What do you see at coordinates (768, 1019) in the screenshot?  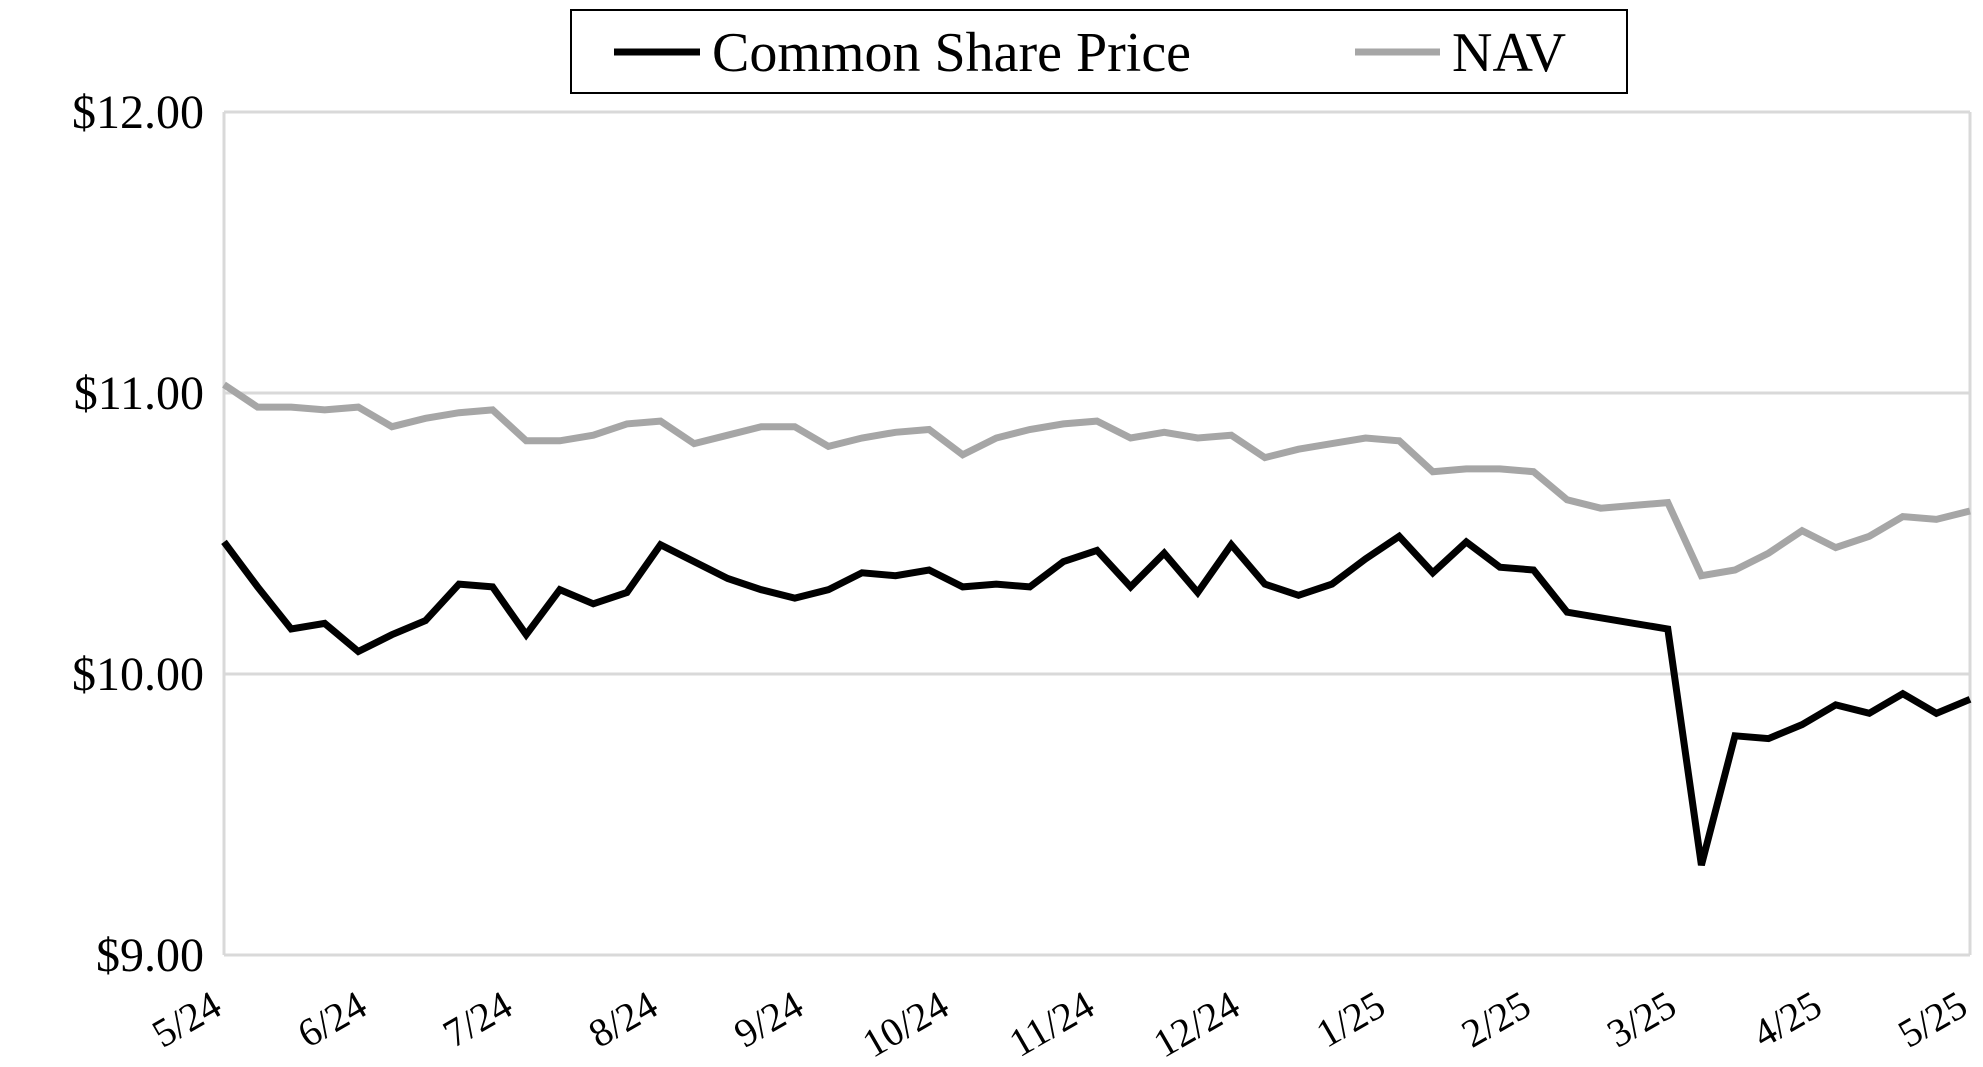 I see `x-tick-label: 9/24` at bounding box center [768, 1019].